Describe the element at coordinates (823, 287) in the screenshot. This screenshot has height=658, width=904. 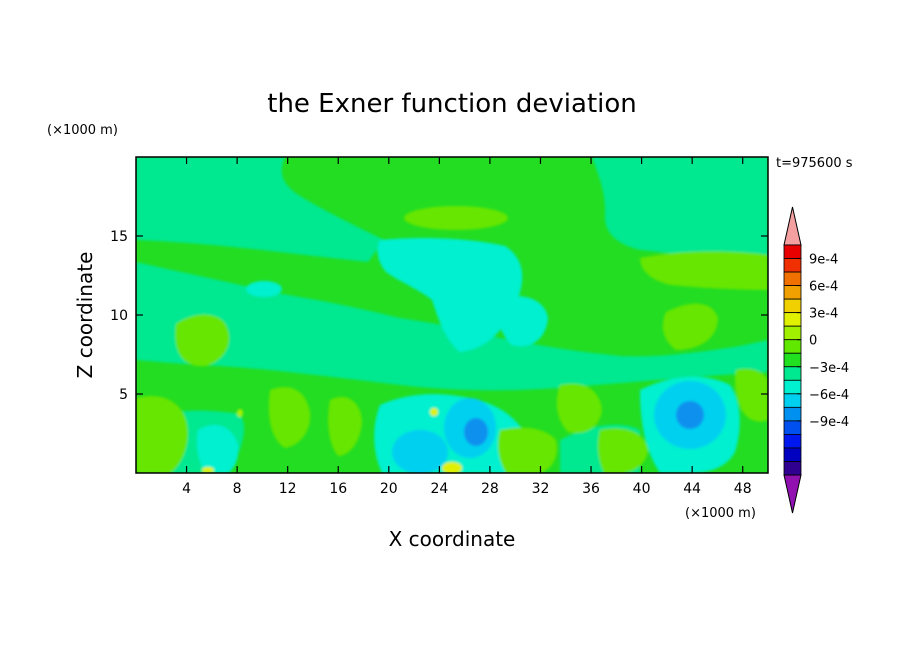
I see `colorbar-label-1: 6e-4` at that location.